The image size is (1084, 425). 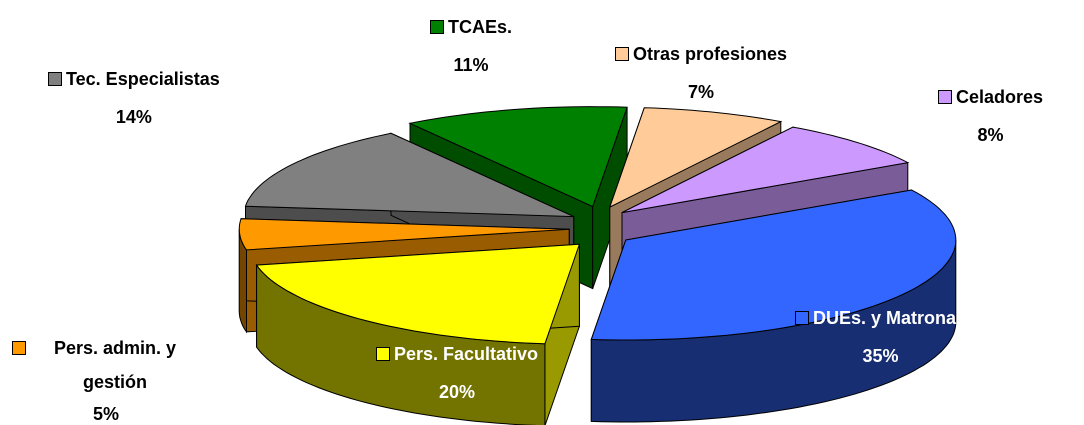 I want to click on legend-entry: Pers. Facultativo, so click(x=457, y=354).